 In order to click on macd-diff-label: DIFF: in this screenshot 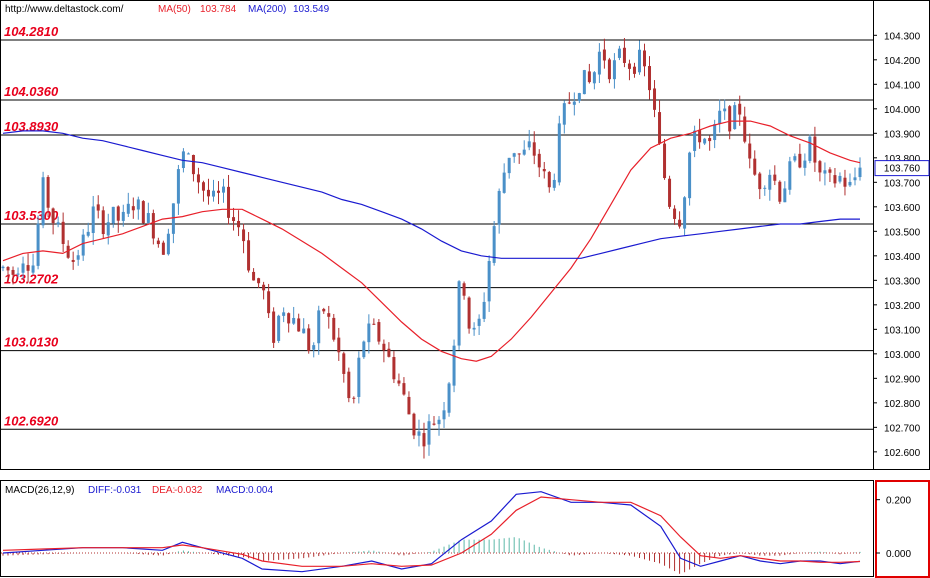, I will do `click(100, 490)`.